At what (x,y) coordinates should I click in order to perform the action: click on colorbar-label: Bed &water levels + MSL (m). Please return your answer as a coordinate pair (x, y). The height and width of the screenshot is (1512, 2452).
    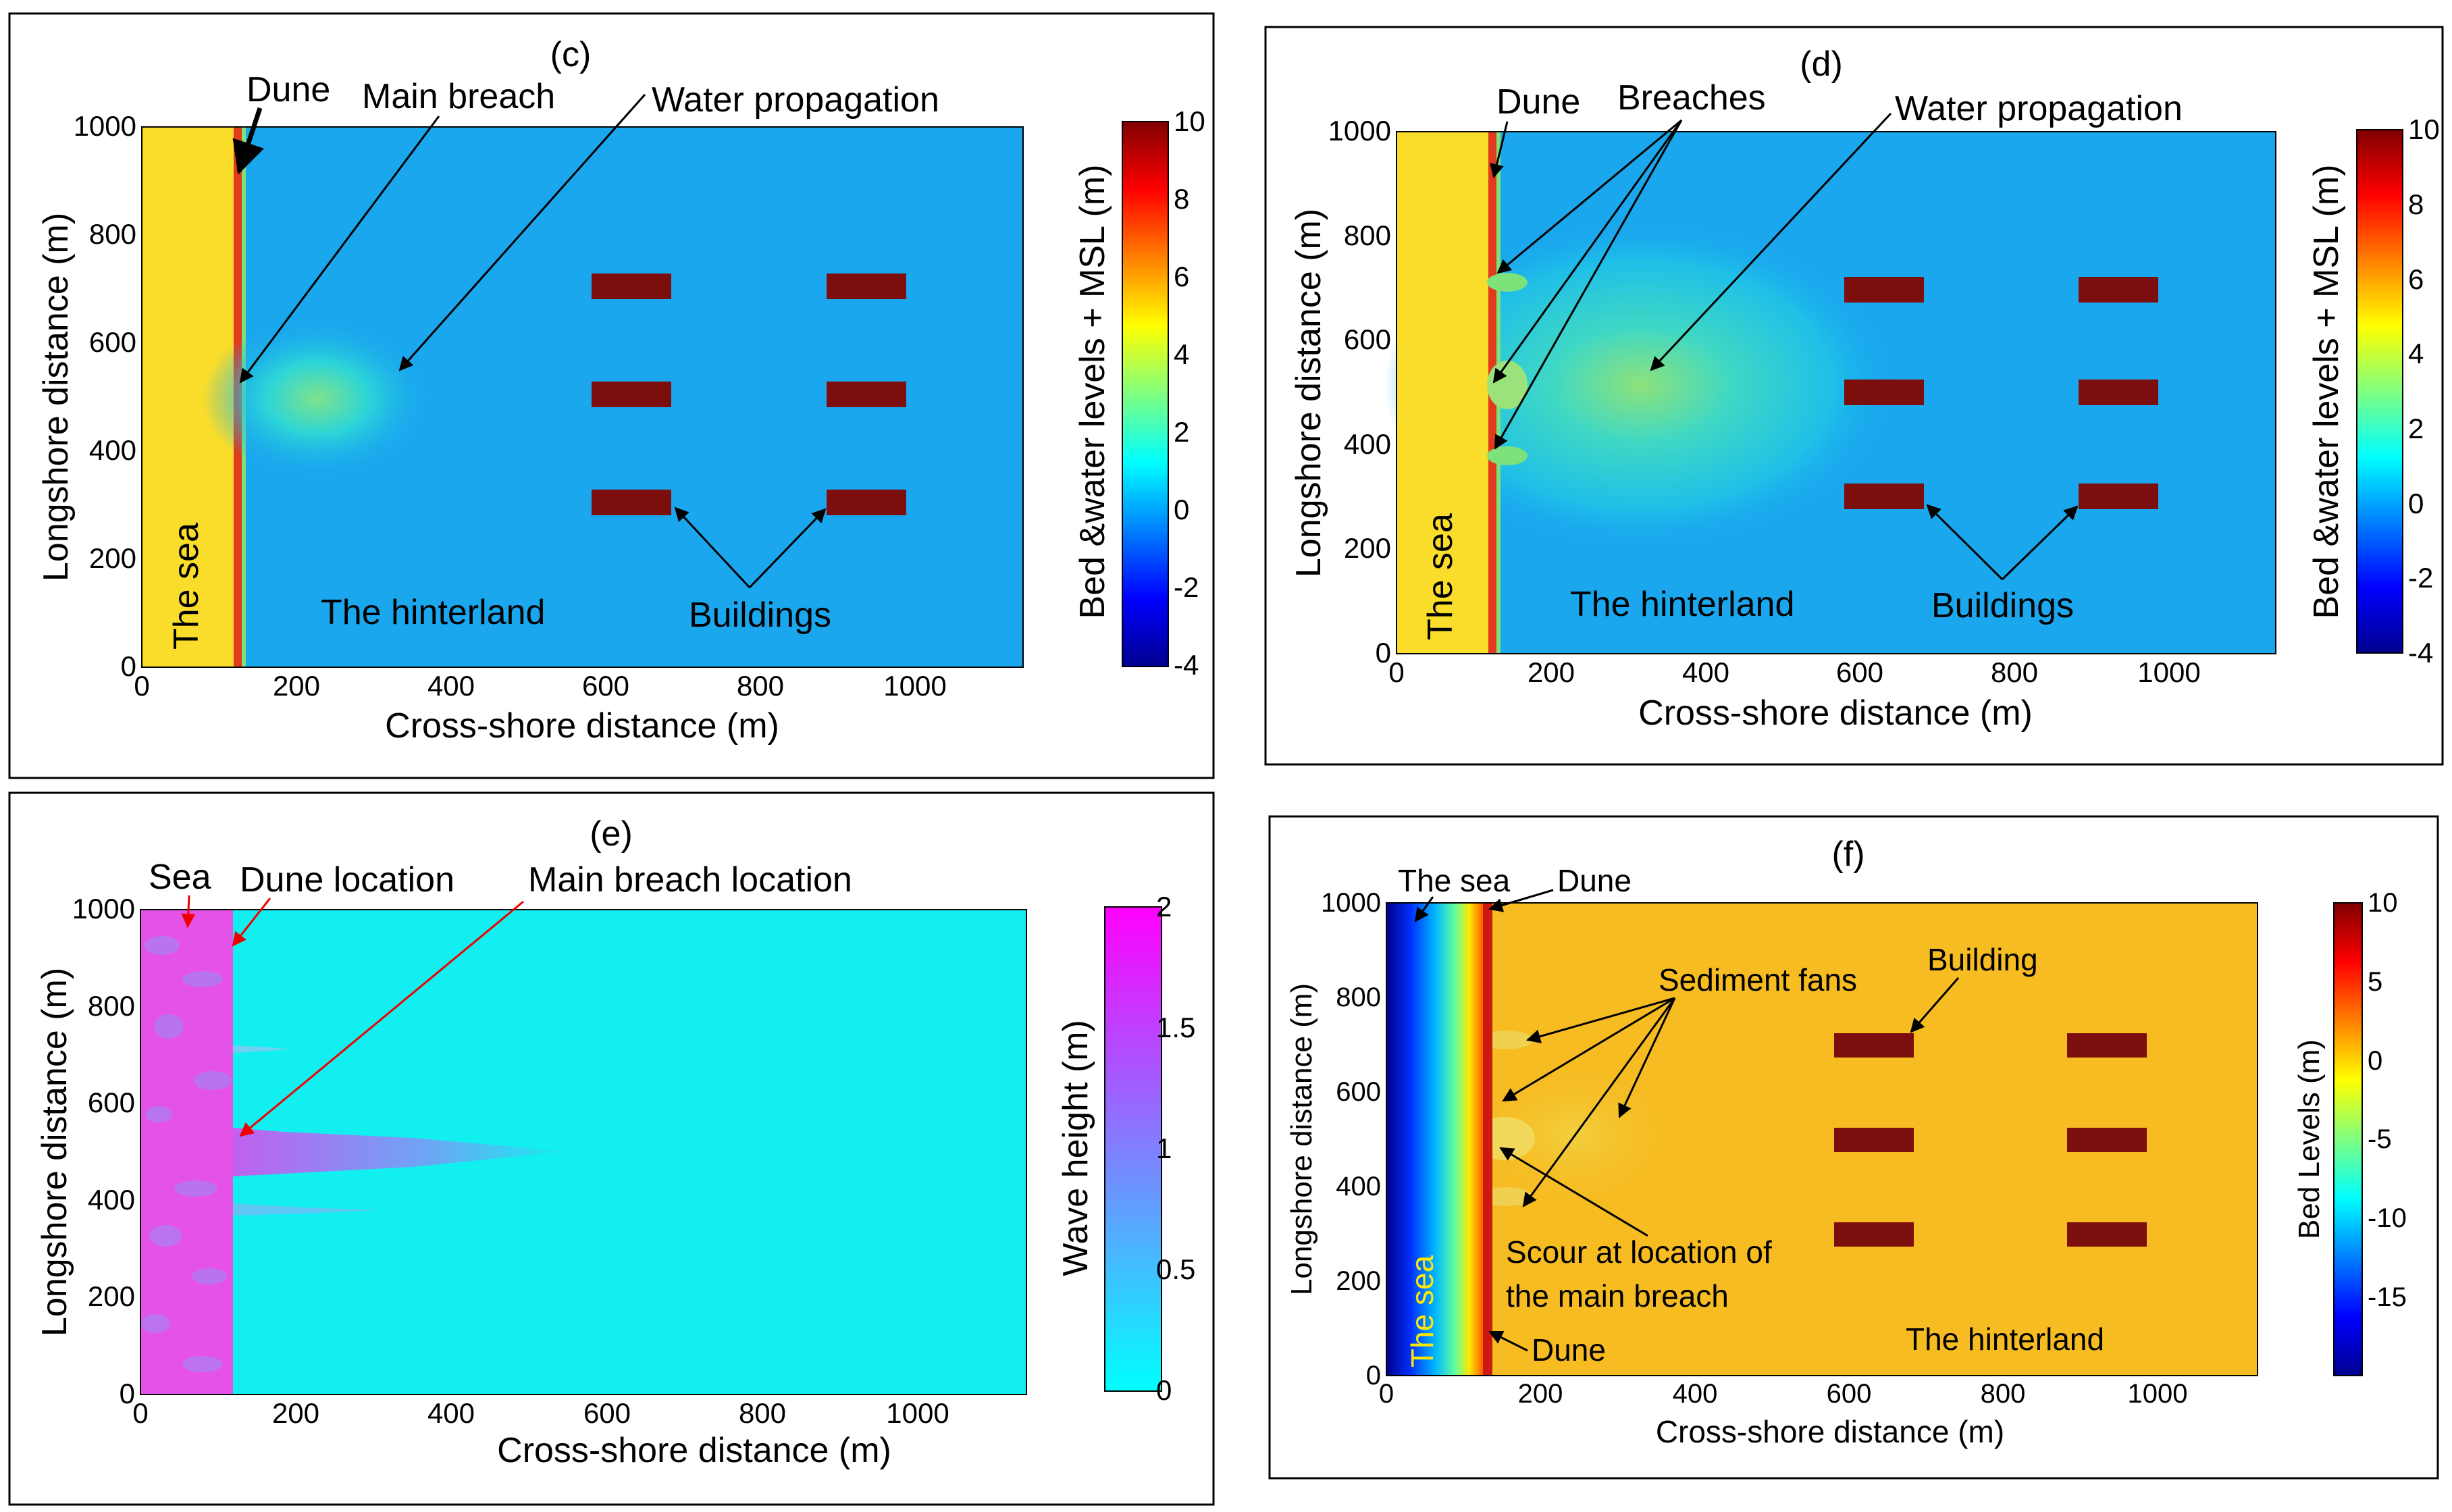
    Looking at the image, I should click on (1092, 392).